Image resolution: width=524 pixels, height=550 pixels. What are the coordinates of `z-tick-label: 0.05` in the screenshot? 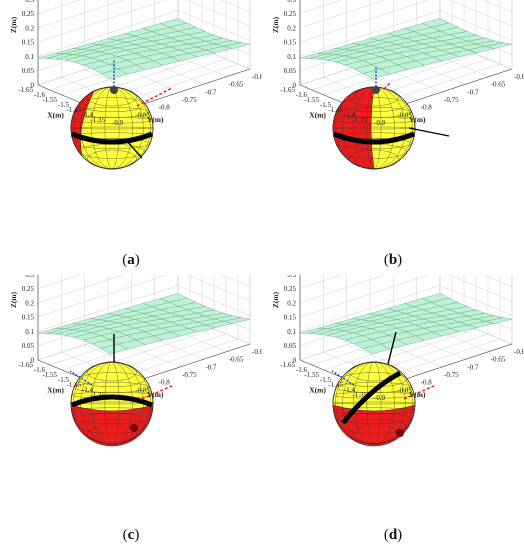 It's located at (290, 346).